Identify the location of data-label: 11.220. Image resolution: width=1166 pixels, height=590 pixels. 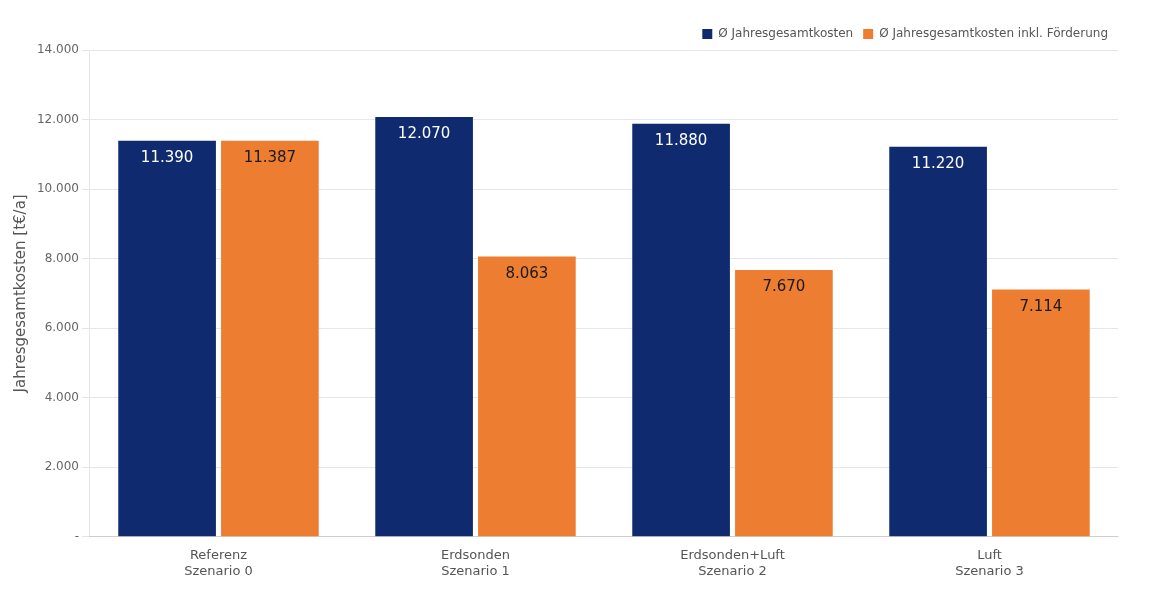
(938, 163).